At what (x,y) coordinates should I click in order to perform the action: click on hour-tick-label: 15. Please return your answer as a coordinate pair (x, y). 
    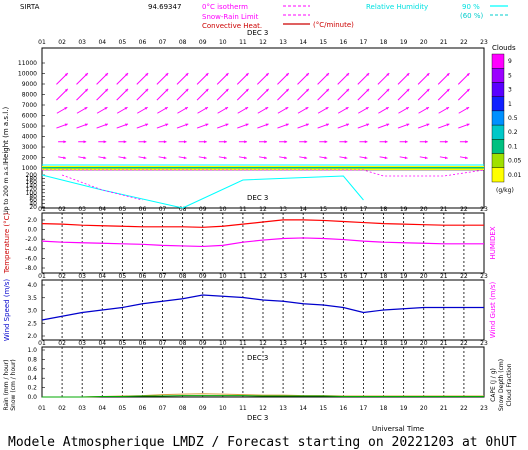
    Looking at the image, I should click on (323, 408).